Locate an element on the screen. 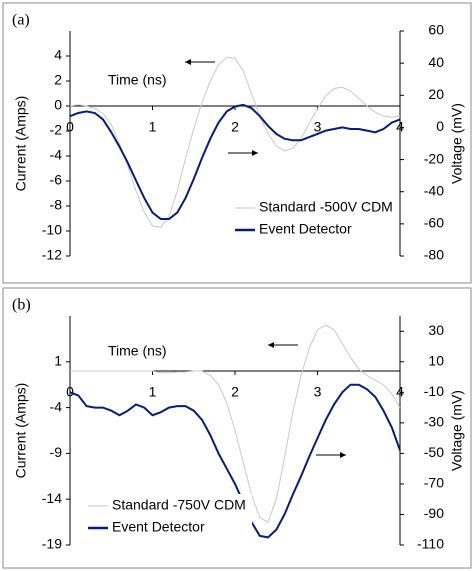 This screenshot has width=474, height=571. y-tick-label: -19 is located at coordinates (52, 544).